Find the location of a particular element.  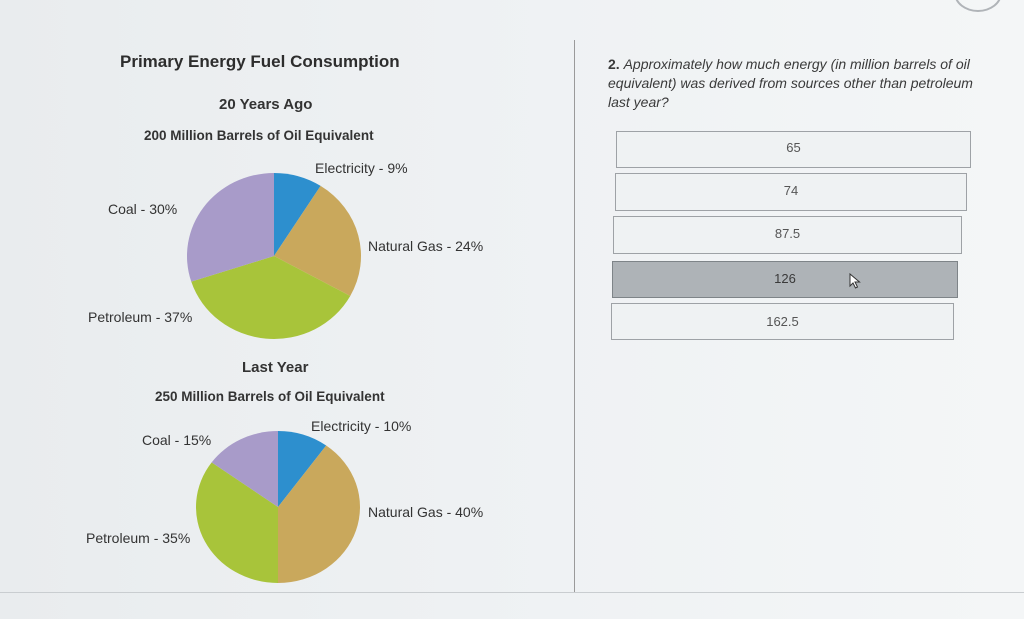

chart-2-label-natural-gas: Natural Gas - 40% is located at coordinates (426, 512).